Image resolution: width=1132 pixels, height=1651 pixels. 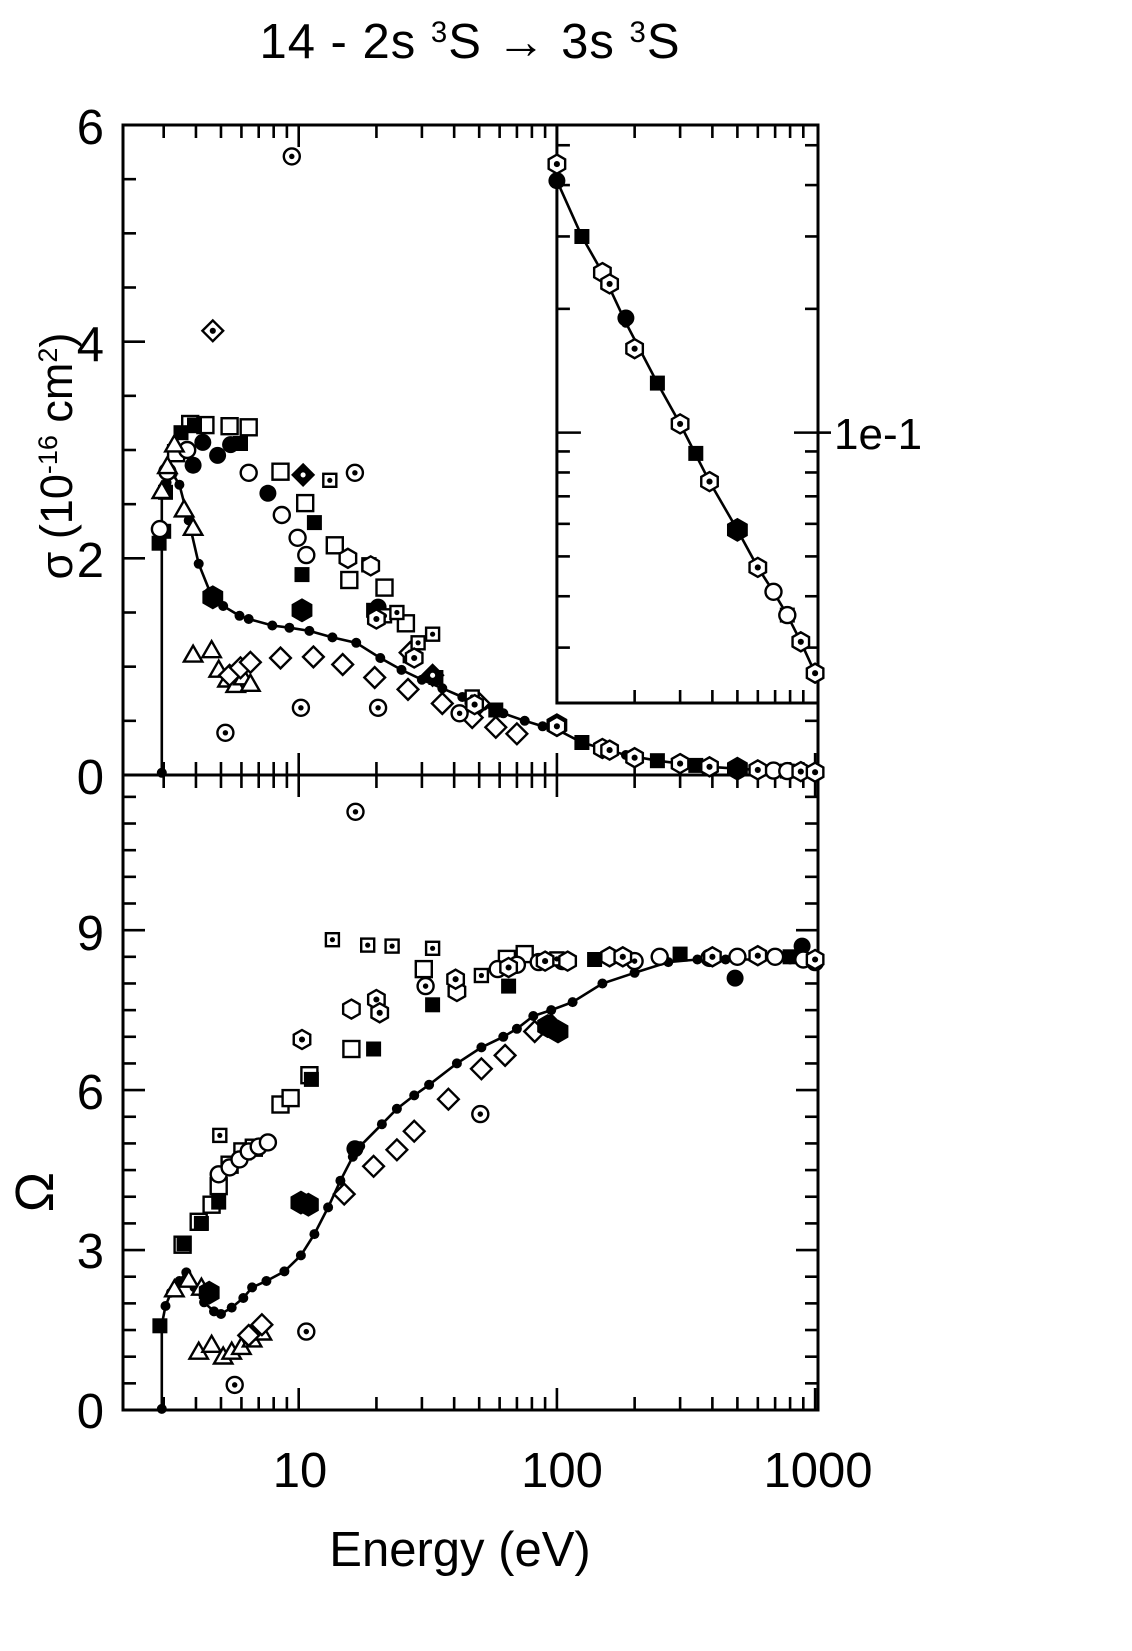 What do you see at coordinates (588, 42) in the screenshot?
I see `label-text: 3s` at bounding box center [588, 42].